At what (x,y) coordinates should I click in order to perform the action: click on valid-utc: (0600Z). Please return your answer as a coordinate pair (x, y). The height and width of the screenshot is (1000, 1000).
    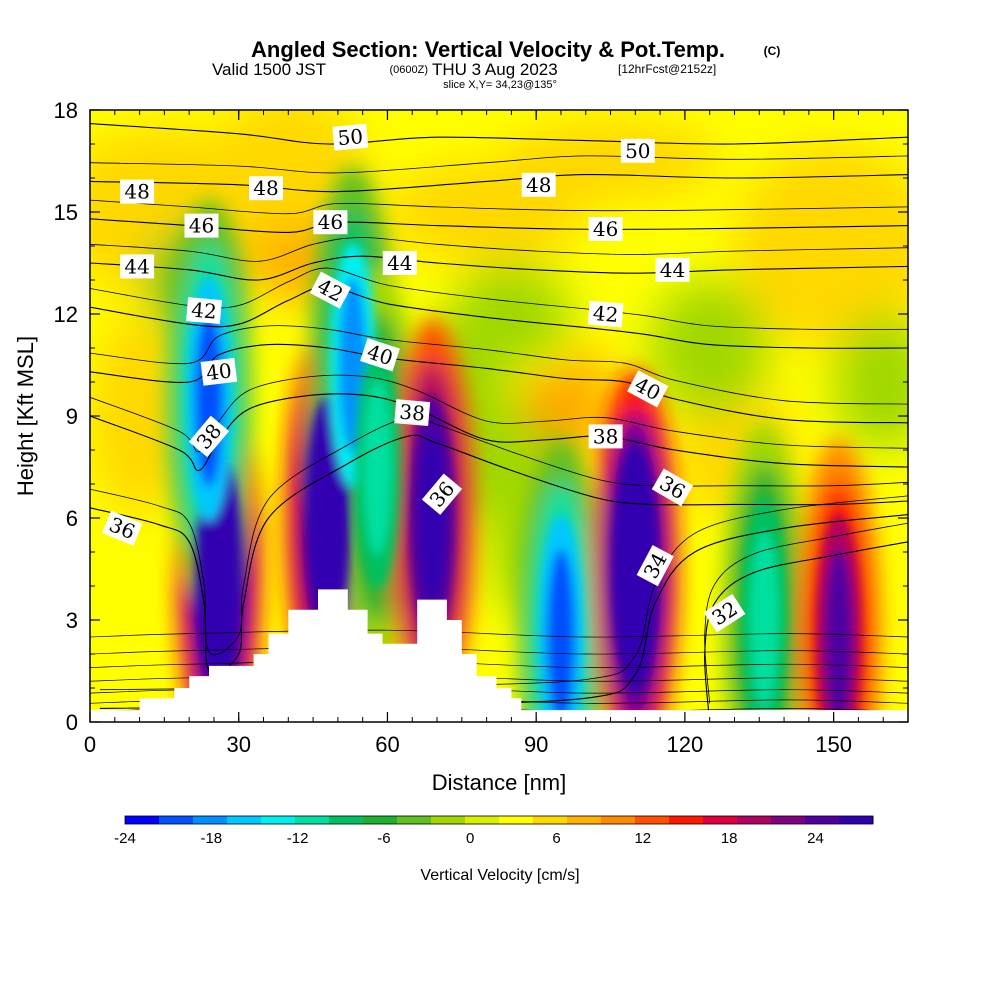
    Looking at the image, I should click on (408, 70).